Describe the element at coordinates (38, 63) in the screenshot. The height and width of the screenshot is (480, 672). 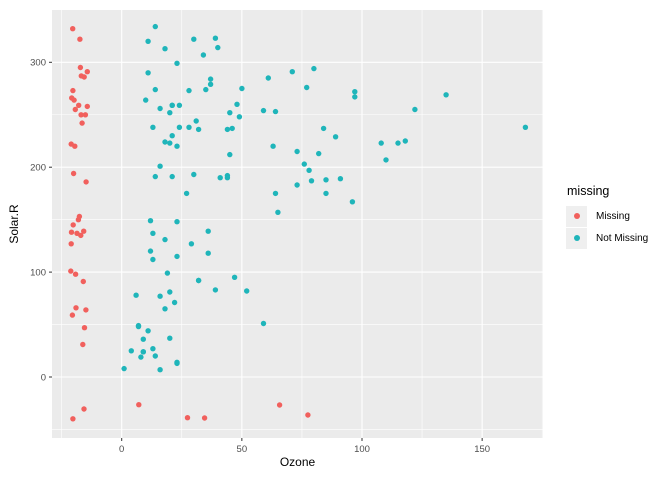
I see `y-tick-label: 300` at that location.